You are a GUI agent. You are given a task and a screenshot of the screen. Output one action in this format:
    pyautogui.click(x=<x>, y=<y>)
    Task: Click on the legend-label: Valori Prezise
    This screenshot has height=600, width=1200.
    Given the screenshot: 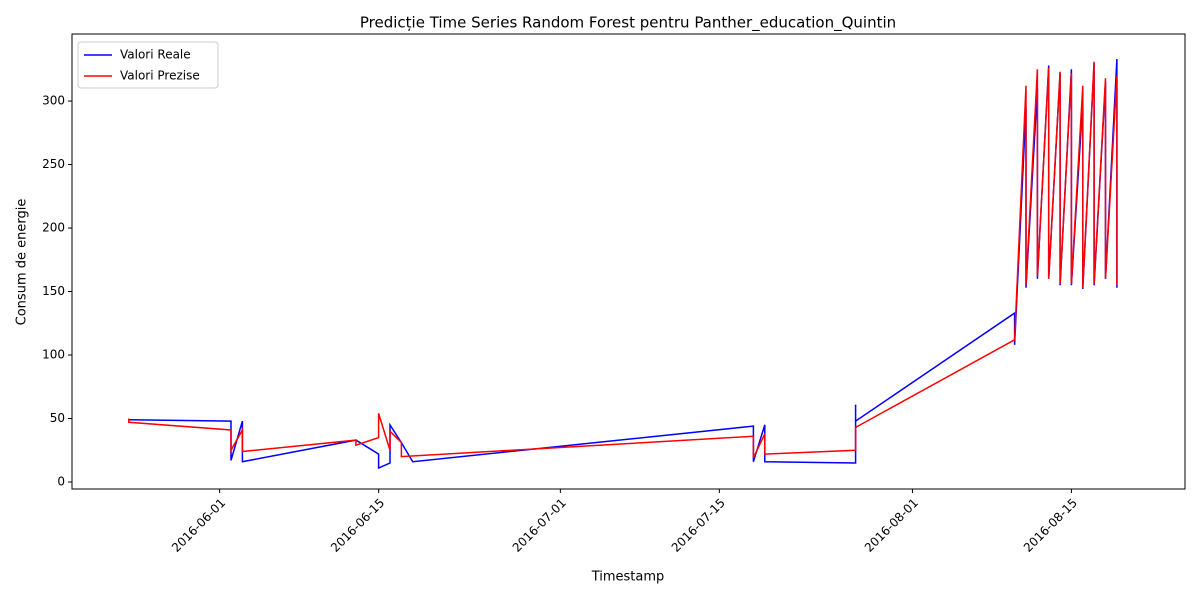 What is the action you would take?
    pyautogui.click(x=160, y=76)
    